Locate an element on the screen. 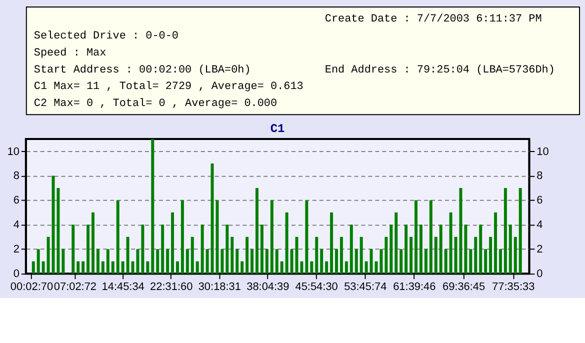 The width and height of the screenshot is (585, 343). text: Start Address : 00:02:00 (LBA=0h) is located at coordinates (142, 70).